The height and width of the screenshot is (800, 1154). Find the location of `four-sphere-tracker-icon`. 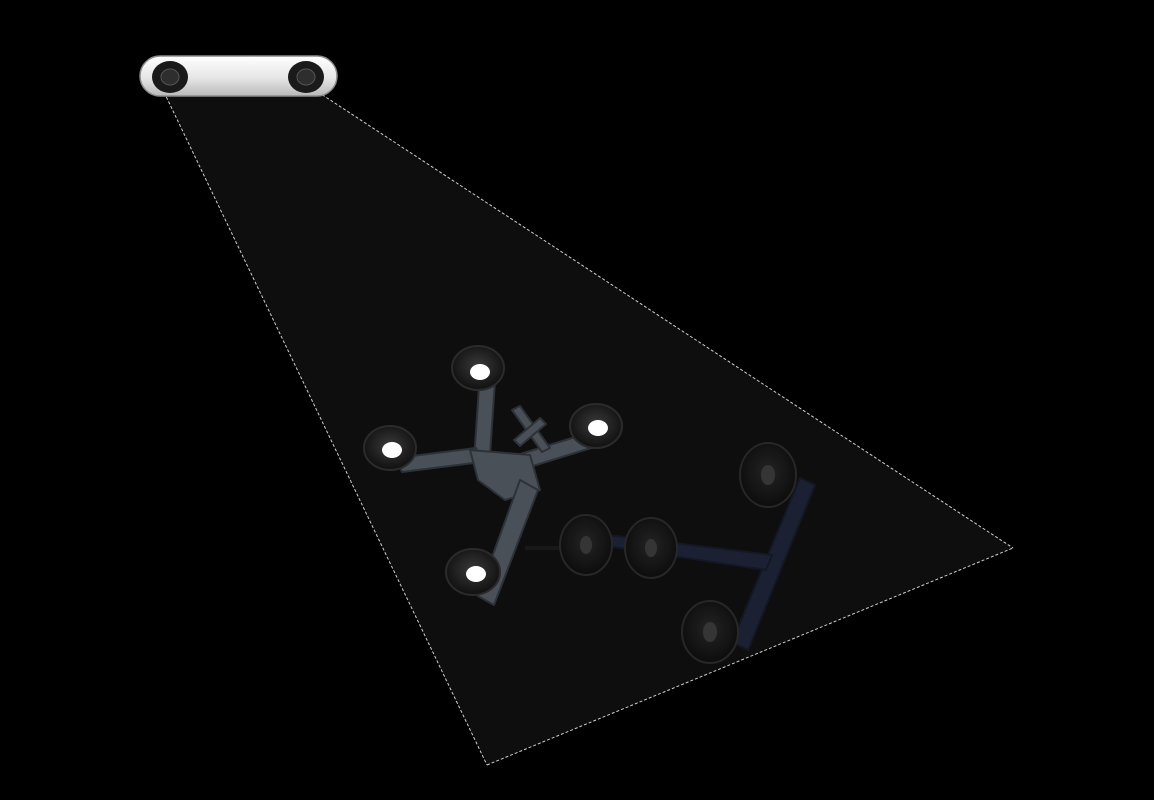

four-sphere-tracker-icon is located at coordinates (493, 475).